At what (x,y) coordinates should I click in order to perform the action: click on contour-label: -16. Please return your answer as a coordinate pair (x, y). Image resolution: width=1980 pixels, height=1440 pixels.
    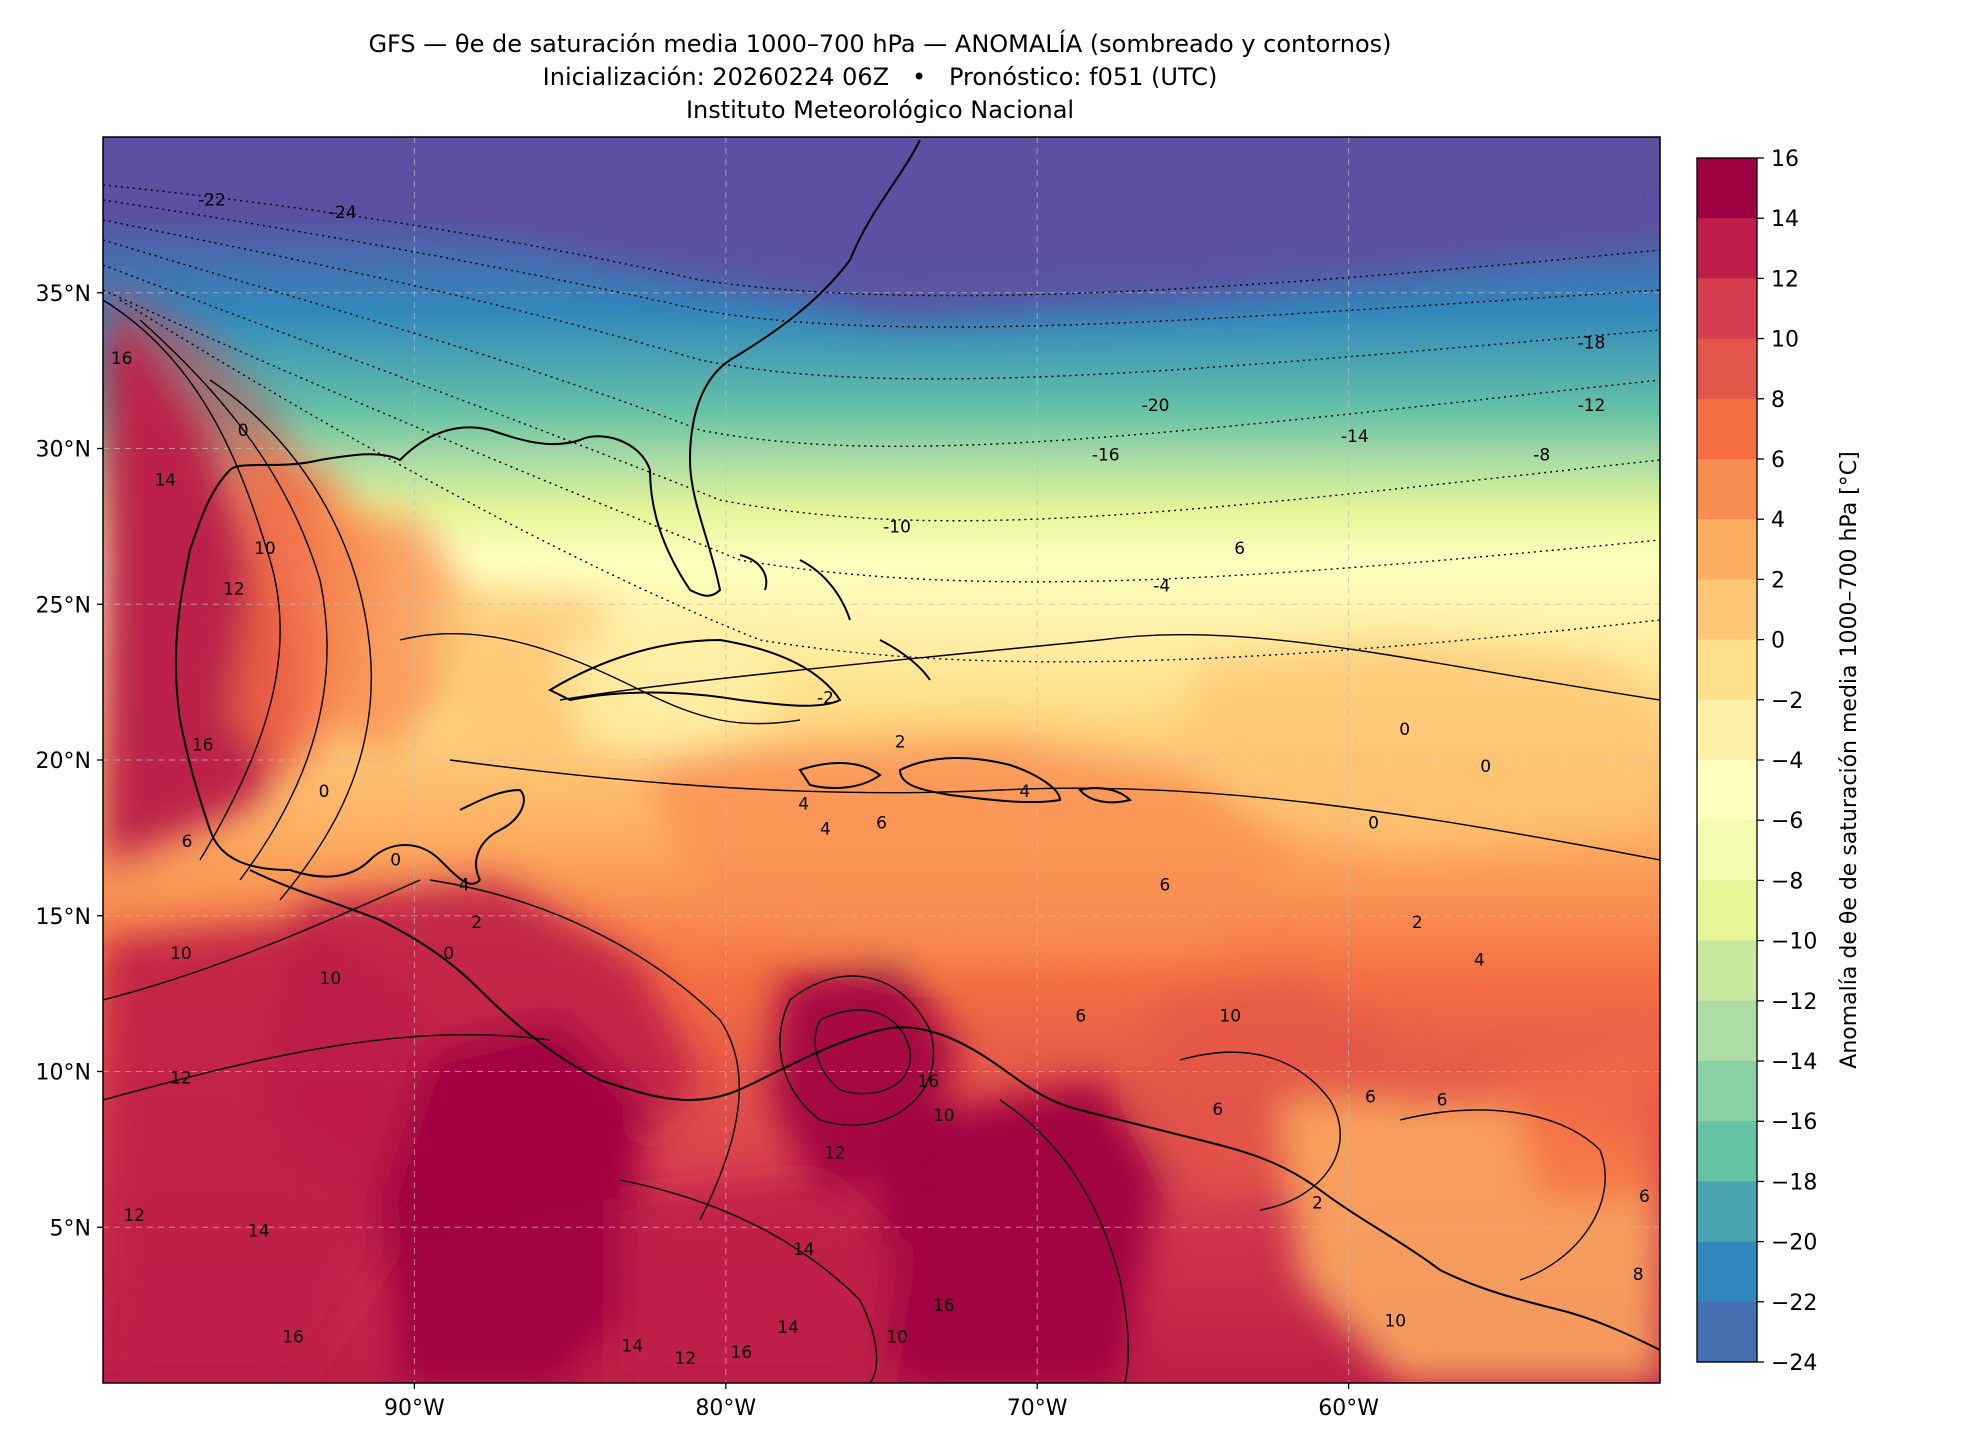
    Looking at the image, I should click on (1106, 456).